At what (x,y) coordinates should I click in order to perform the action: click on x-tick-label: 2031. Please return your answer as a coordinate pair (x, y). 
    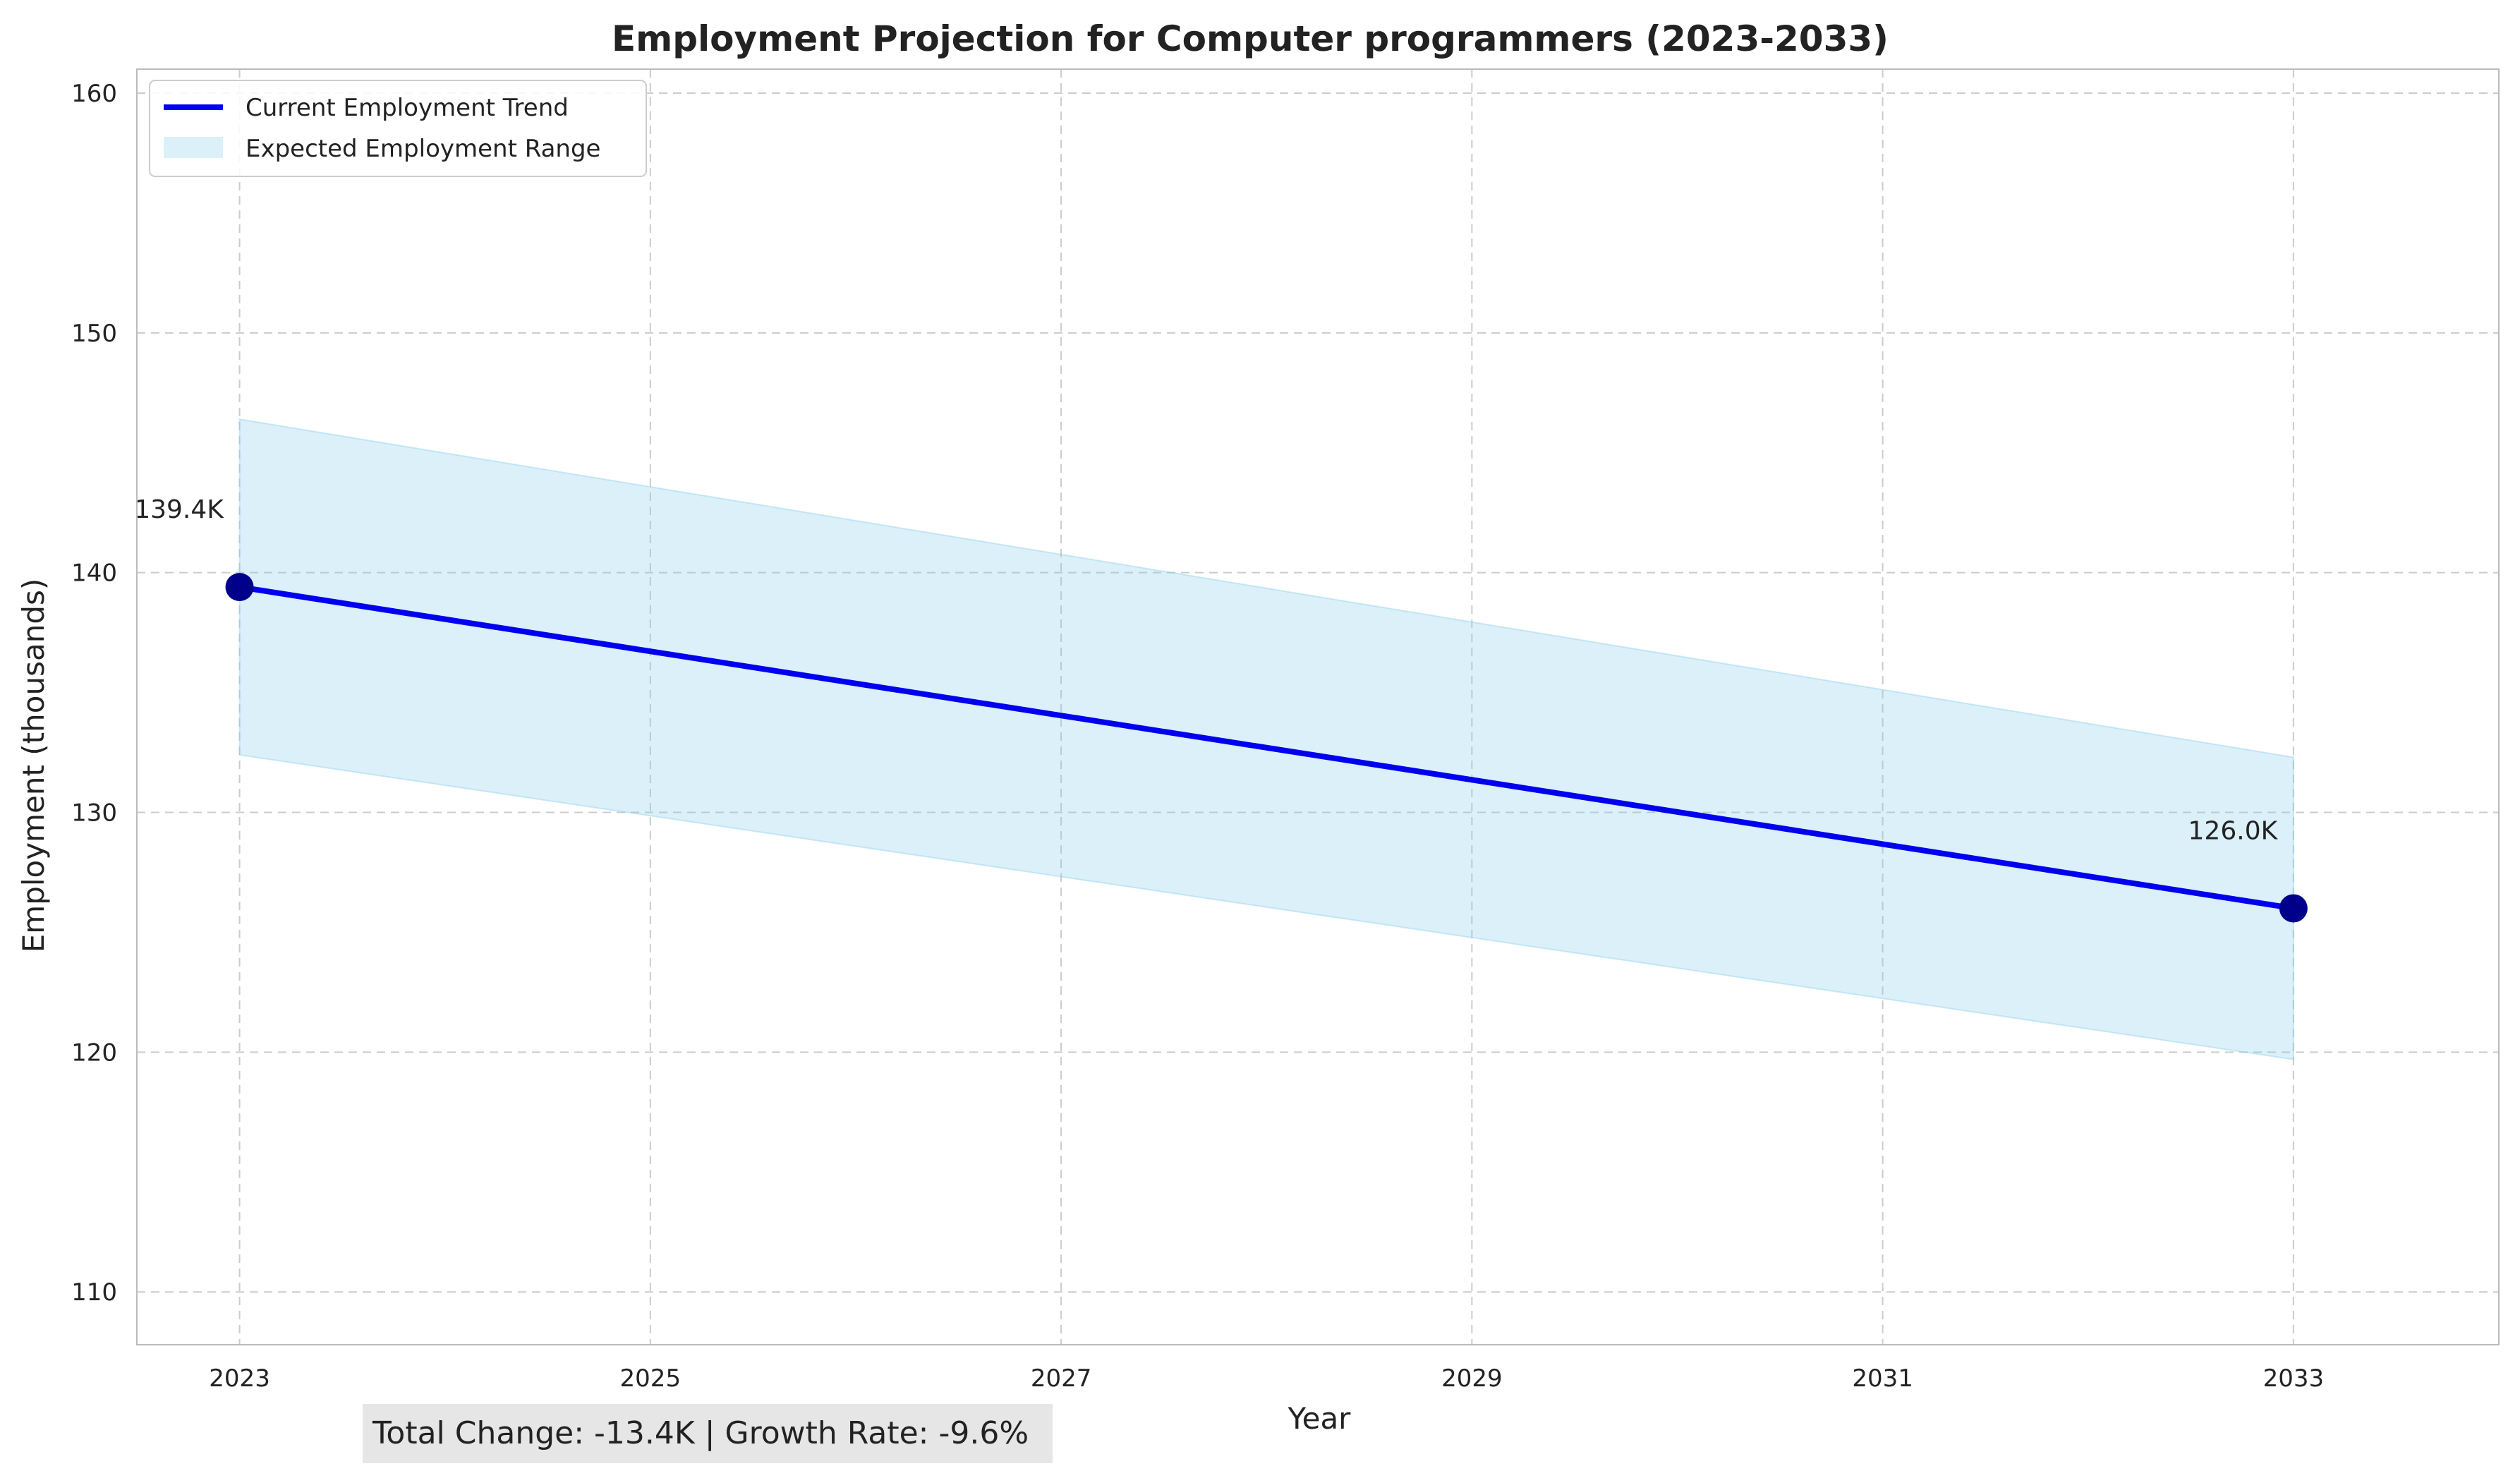
    Looking at the image, I should click on (1883, 1378).